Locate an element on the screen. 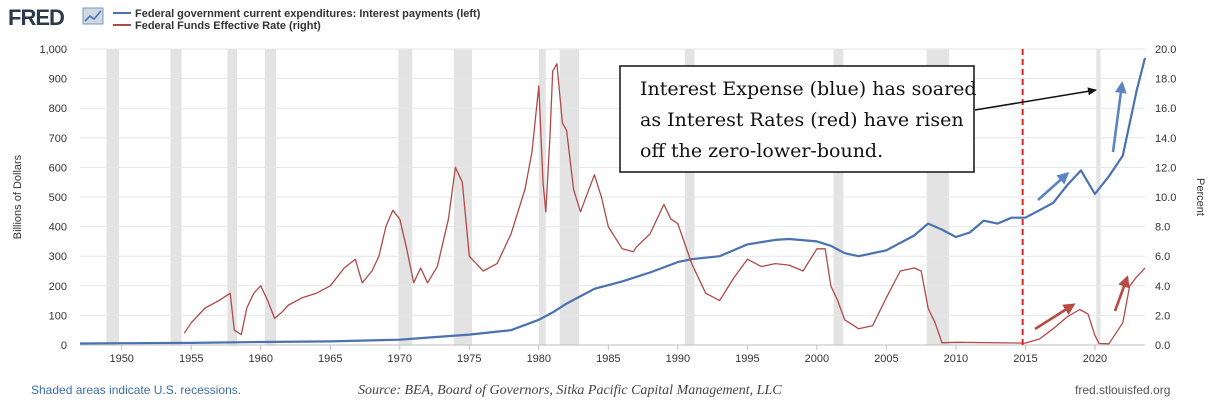 The image size is (1225, 407). x-tick-label: 2010 is located at coordinates (956, 359).